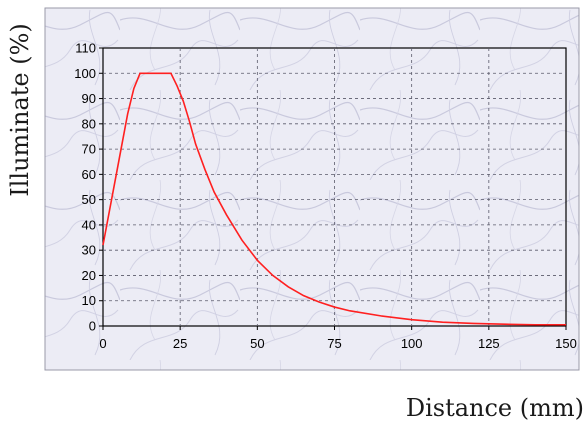 The width and height of the screenshot is (588, 428). Describe the element at coordinates (489, 343) in the screenshot. I see `x-tick-label: 125` at that location.